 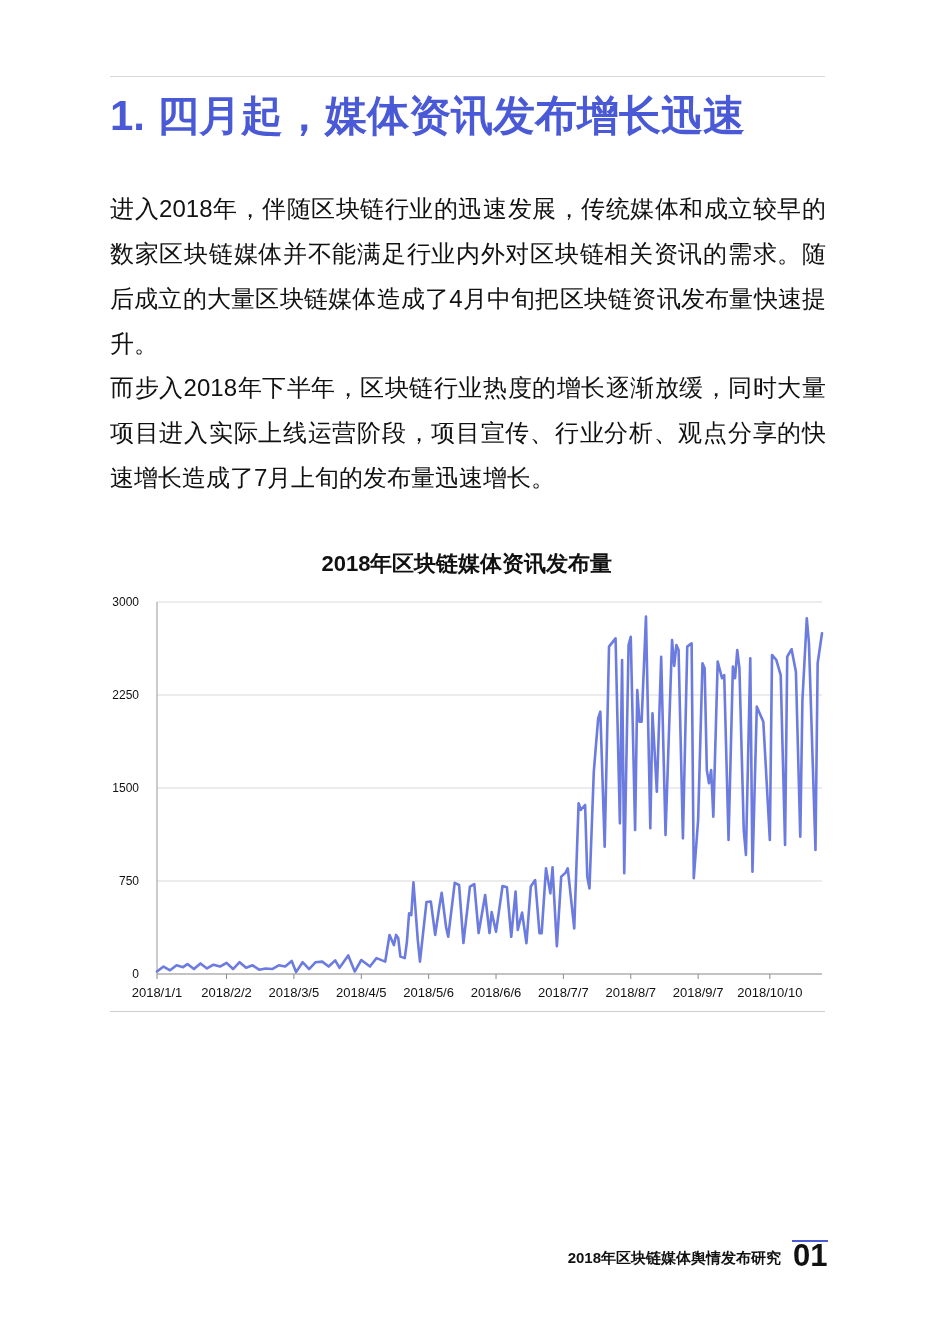 What do you see at coordinates (631, 992) in the screenshot?
I see `x-tick-label: 2018/8/7` at bounding box center [631, 992].